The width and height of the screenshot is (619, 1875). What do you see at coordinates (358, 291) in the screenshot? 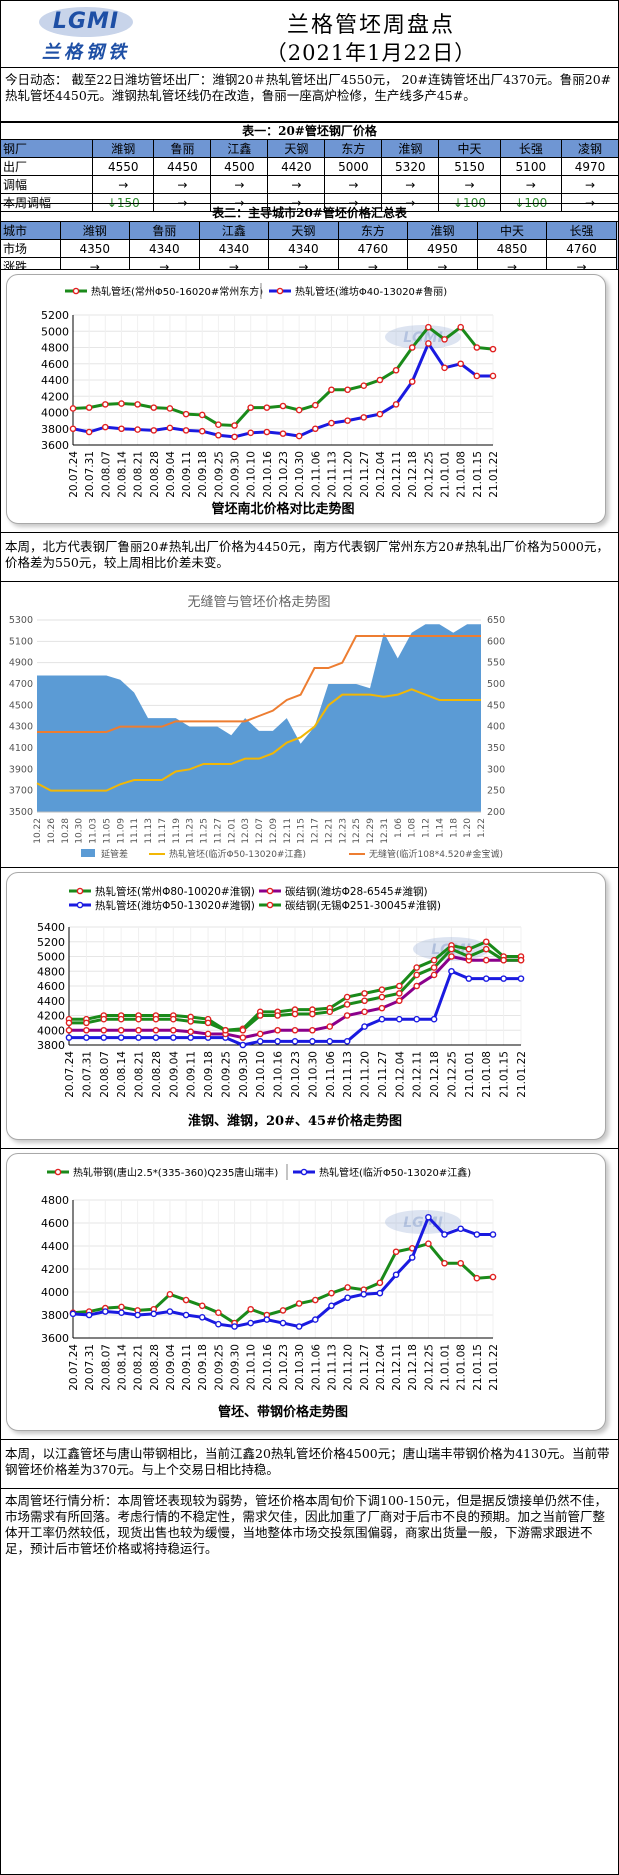
I see `legend-item: 热轧管坯(潍坊Φ40-13020#鲁丽)` at bounding box center [358, 291].